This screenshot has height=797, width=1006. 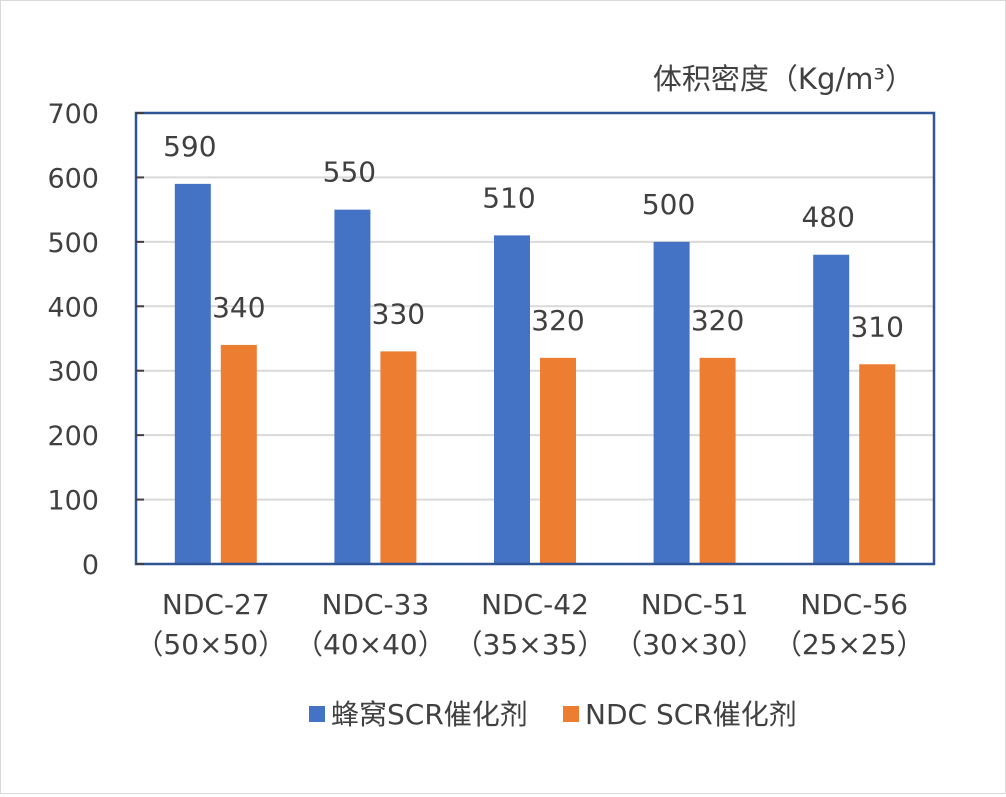 I want to click on category-sublabel: （30×30）, so click(x=689, y=644).